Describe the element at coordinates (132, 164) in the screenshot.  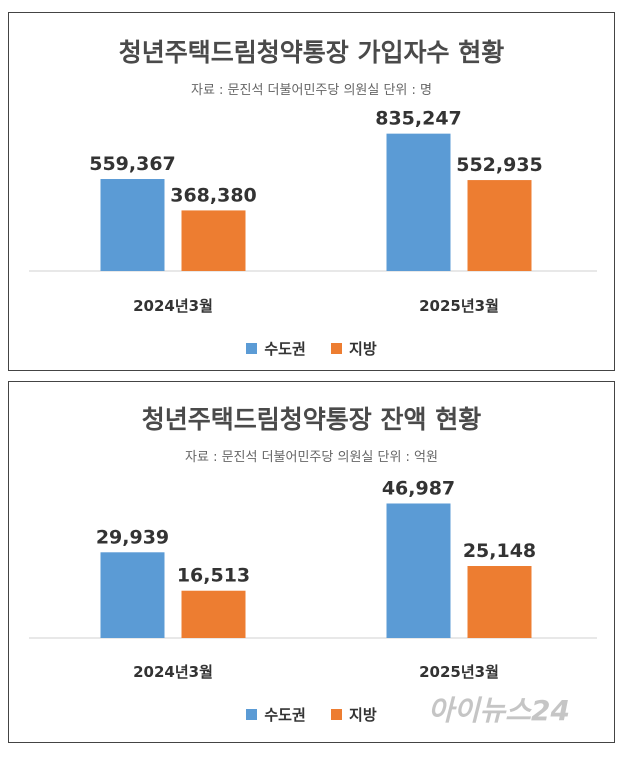
I see `data-label-capital-0: 559,367` at that location.